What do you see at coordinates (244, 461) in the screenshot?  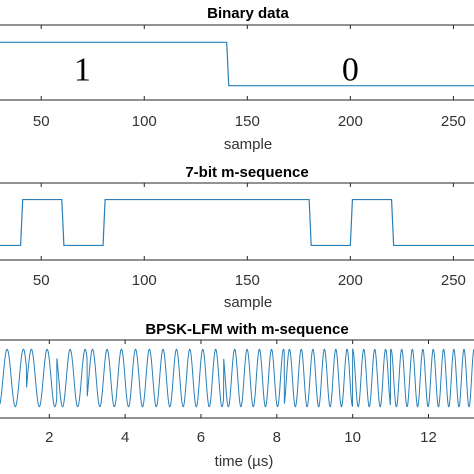 I see `panel3-xlabel: time (µs)` at bounding box center [244, 461].